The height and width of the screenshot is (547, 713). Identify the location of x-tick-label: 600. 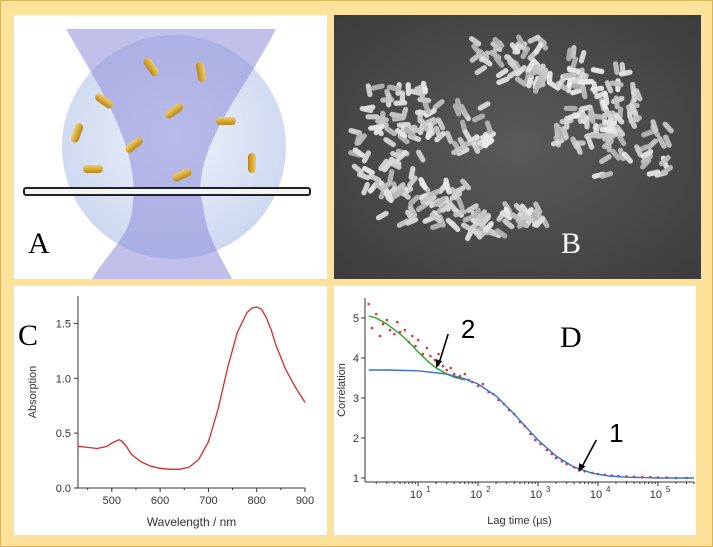
(160, 501).